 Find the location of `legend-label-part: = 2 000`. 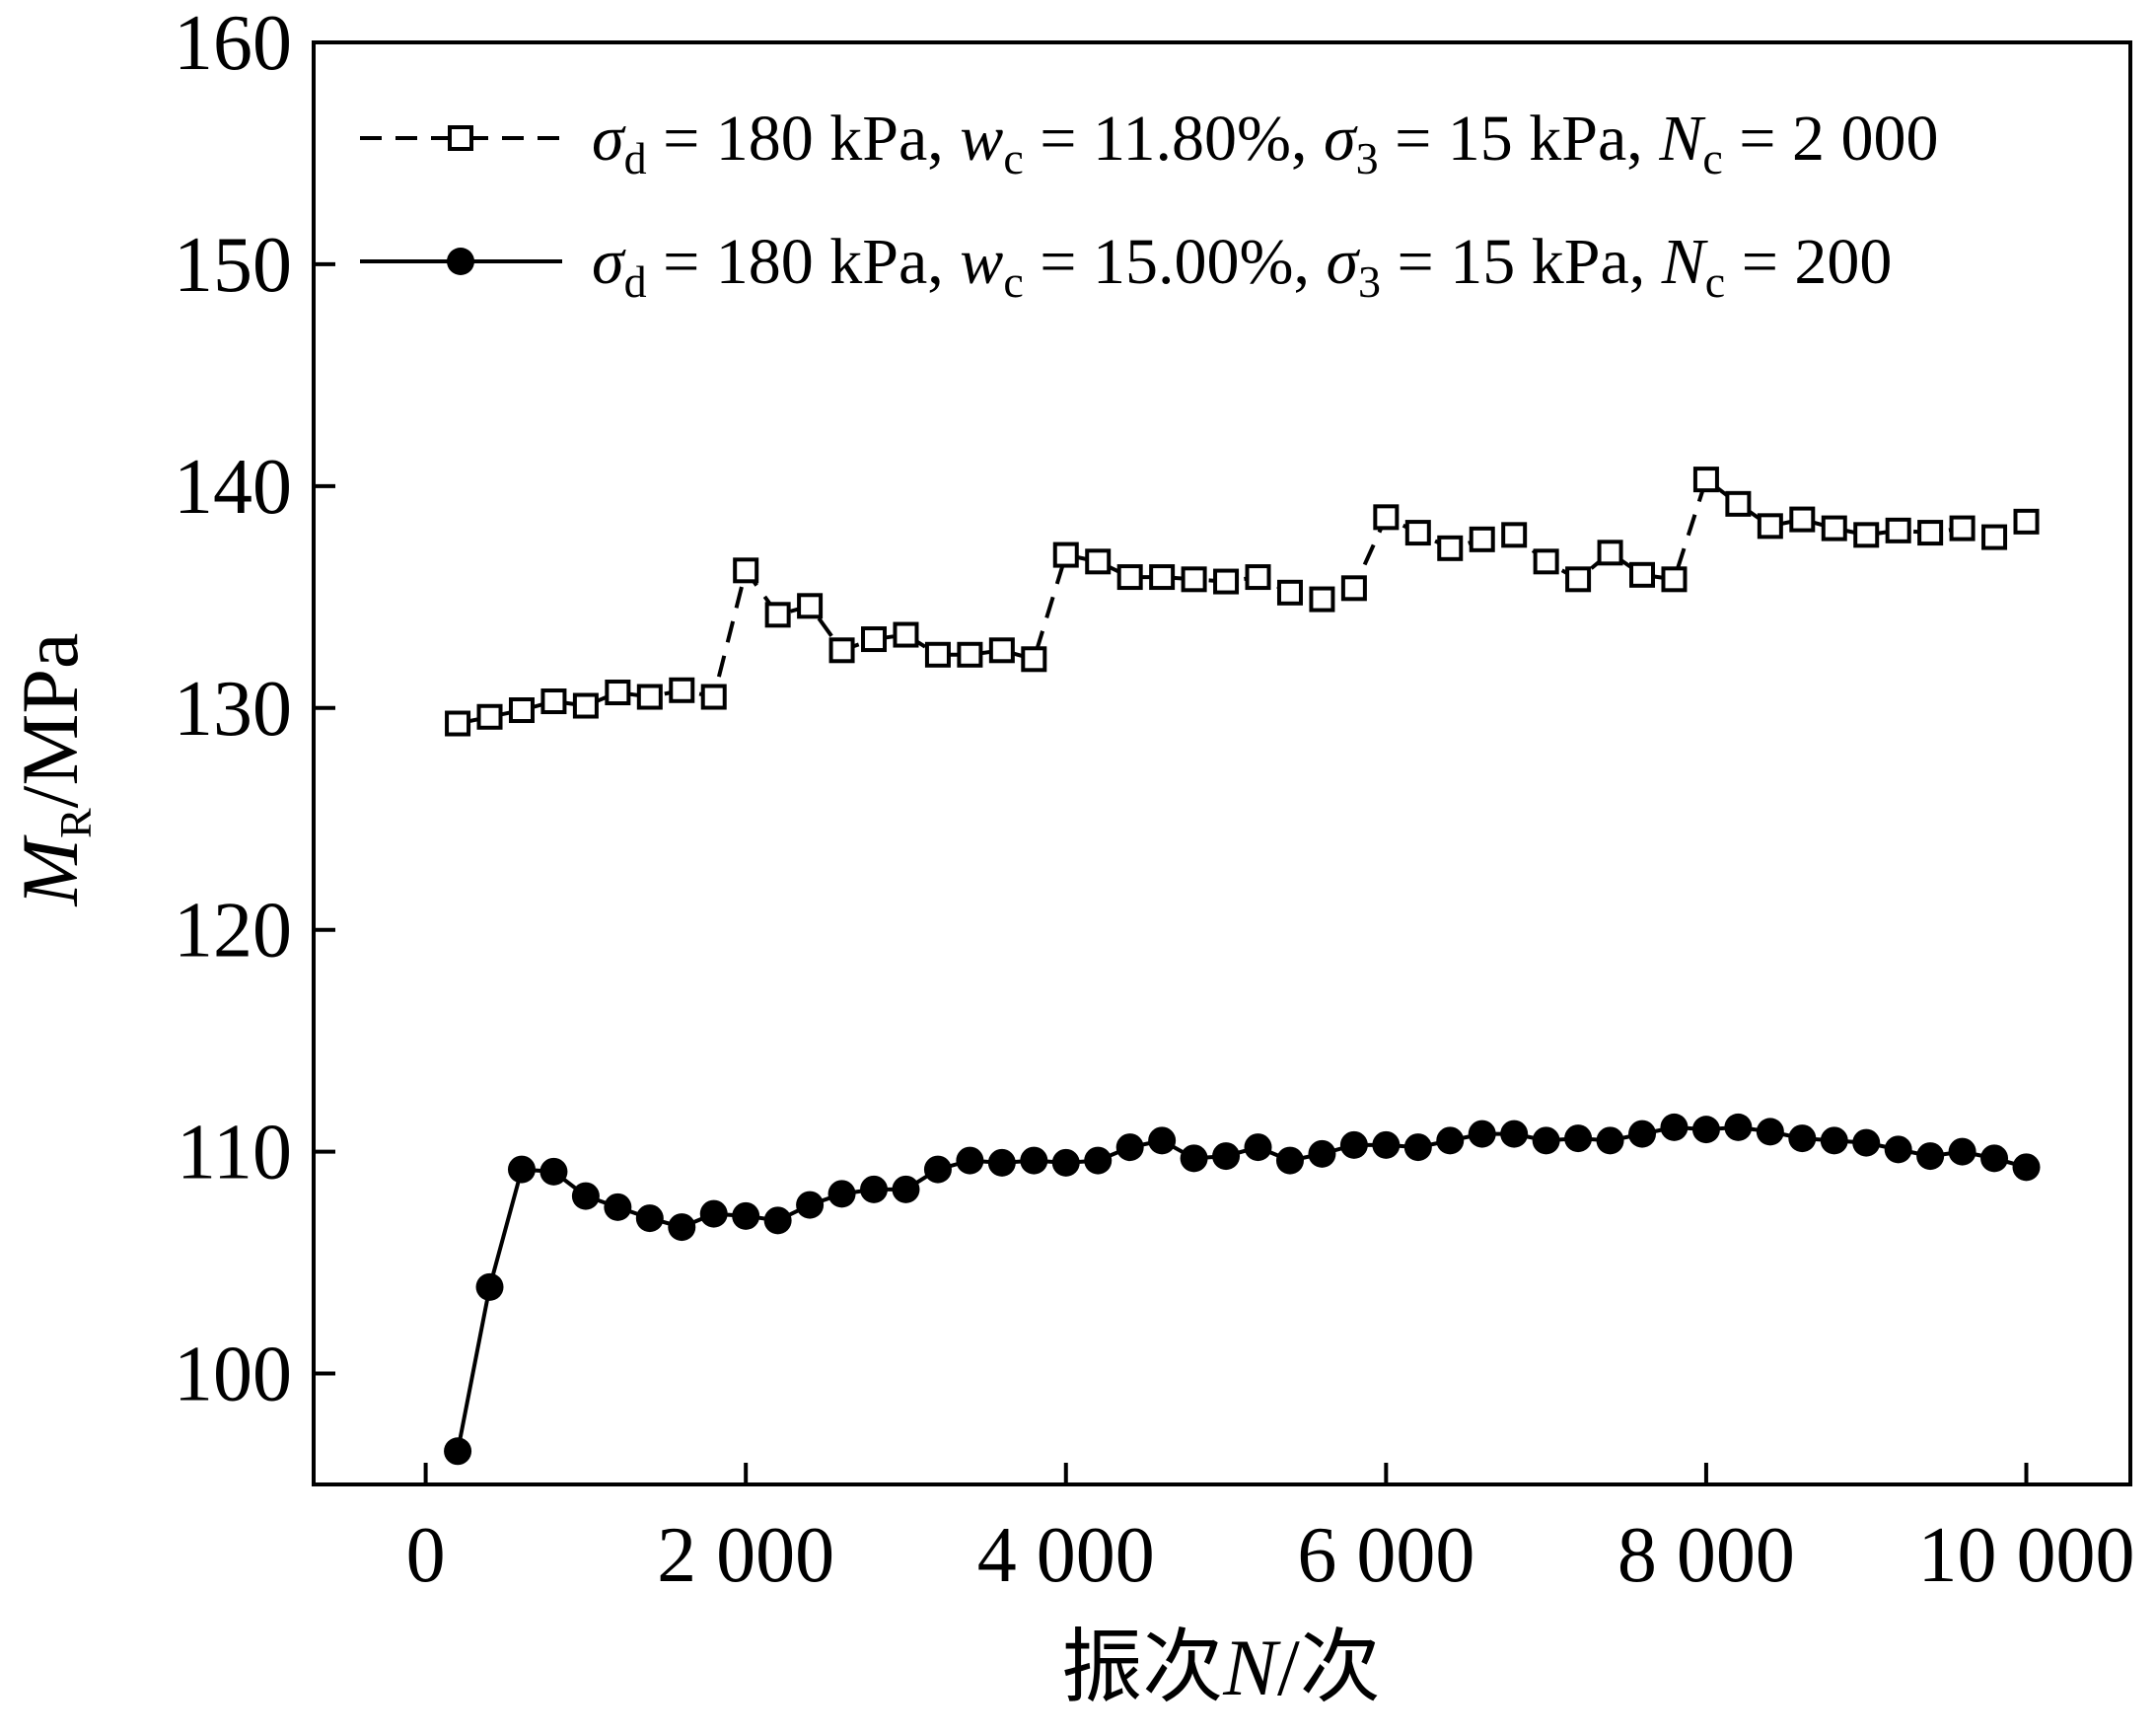

legend-label-part: = 2 000 is located at coordinates (1831, 139).